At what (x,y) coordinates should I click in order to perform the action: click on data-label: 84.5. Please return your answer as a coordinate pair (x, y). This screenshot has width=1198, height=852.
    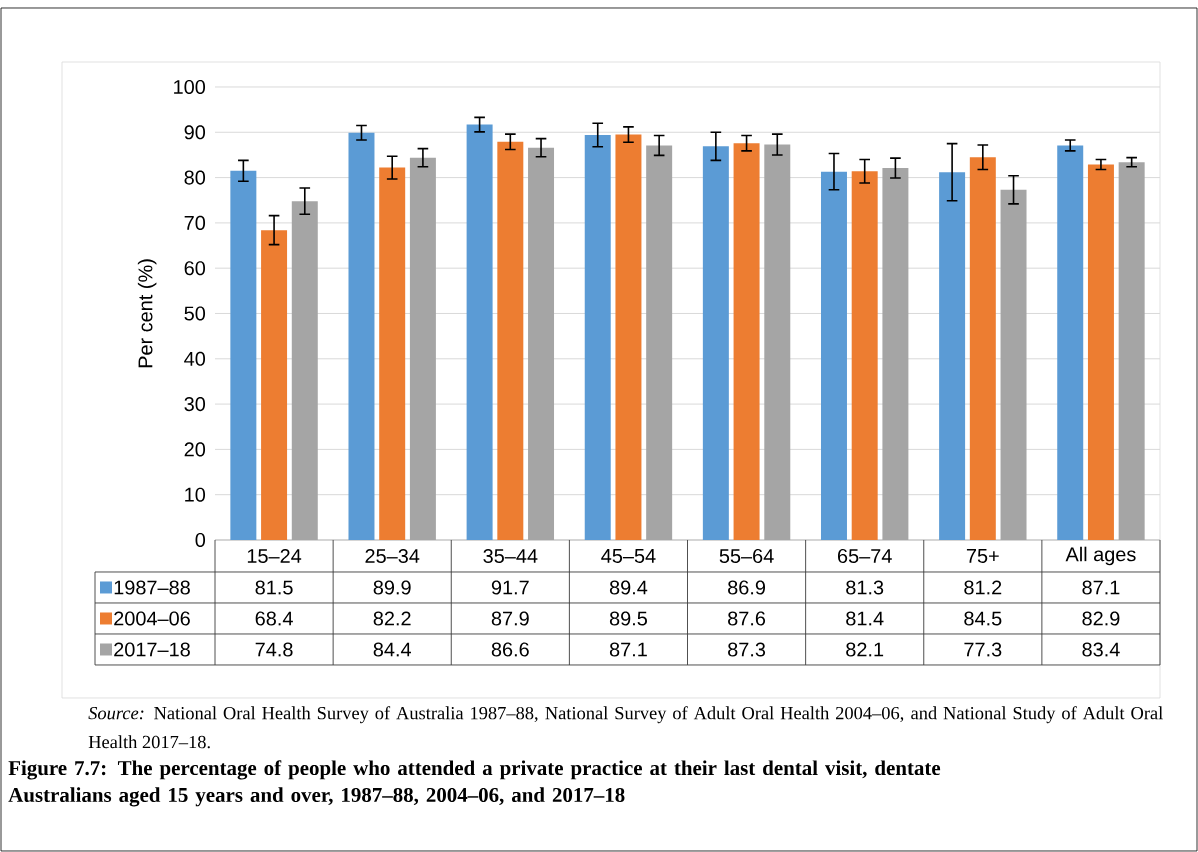
    Looking at the image, I should click on (983, 618).